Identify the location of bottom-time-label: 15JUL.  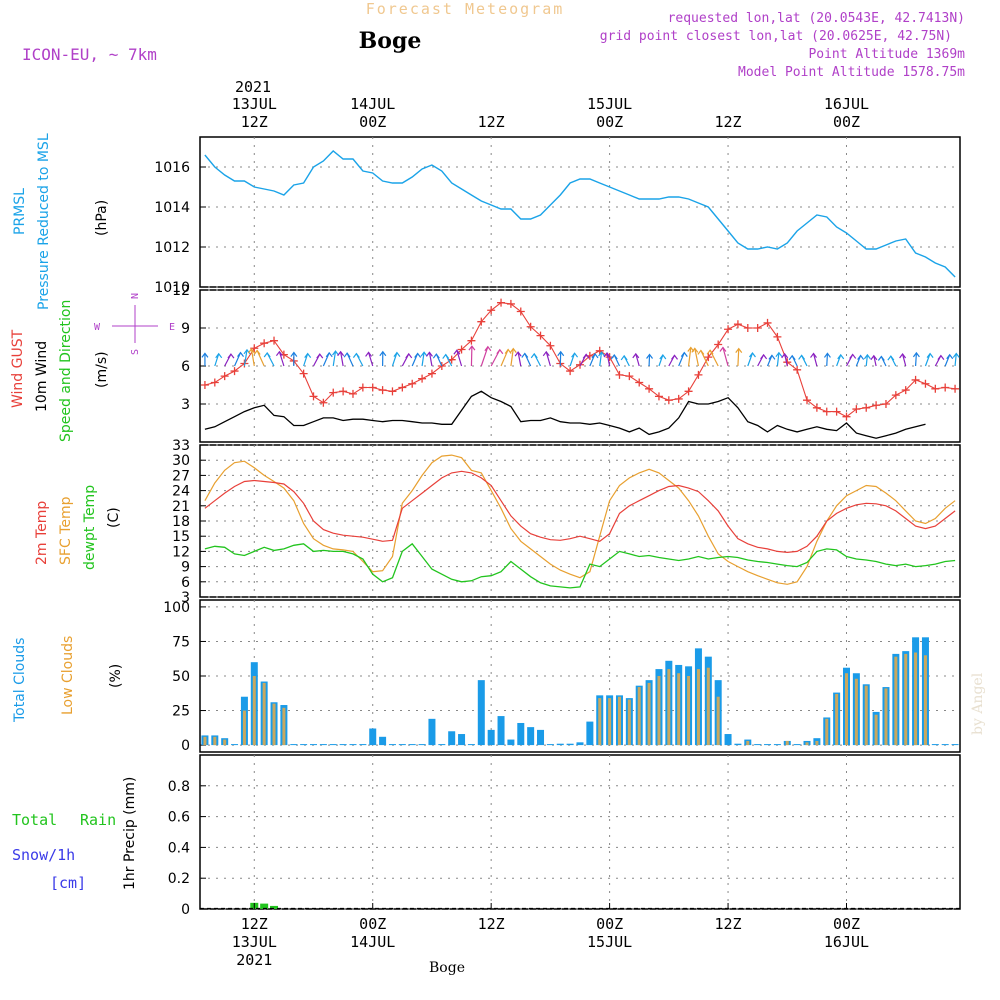
(609, 942).